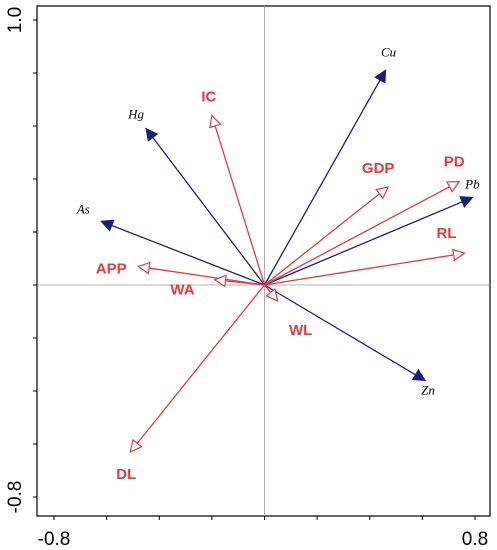  I want to click on environment-label-dl: DL, so click(126, 474).